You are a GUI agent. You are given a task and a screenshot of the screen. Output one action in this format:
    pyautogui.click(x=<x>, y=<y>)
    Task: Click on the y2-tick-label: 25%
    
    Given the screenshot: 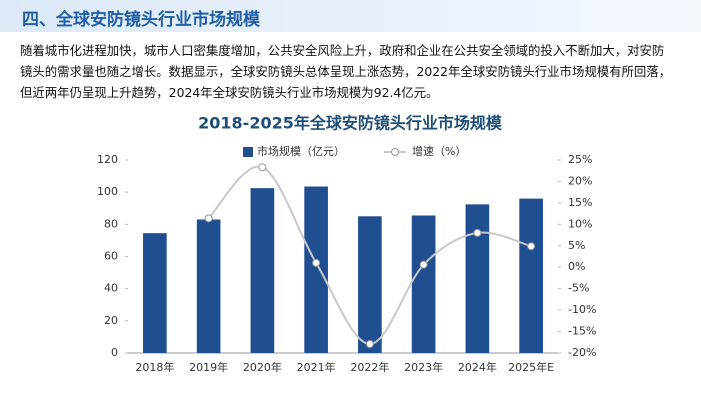 What is the action you would take?
    pyautogui.click(x=580, y=159)
    